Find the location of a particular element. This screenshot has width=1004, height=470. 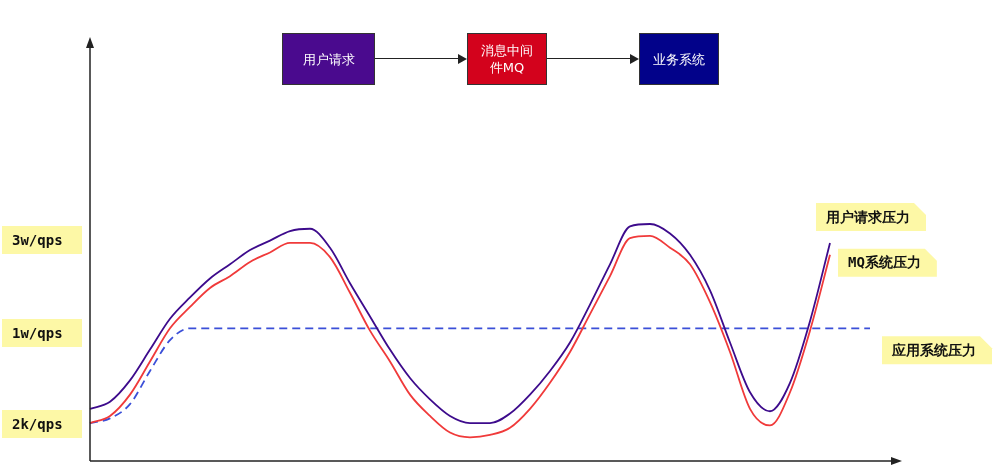

text: 业务系统 is located at coordinates (679, 59).